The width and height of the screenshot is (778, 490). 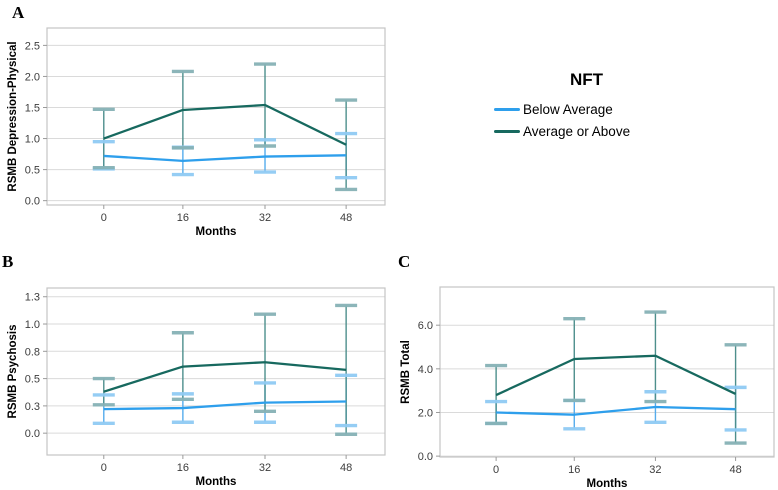 What do you see at coordinates (32, 298) in the screenshot?
I see `svg-text: 1.3` at bounding box center [32, 298].